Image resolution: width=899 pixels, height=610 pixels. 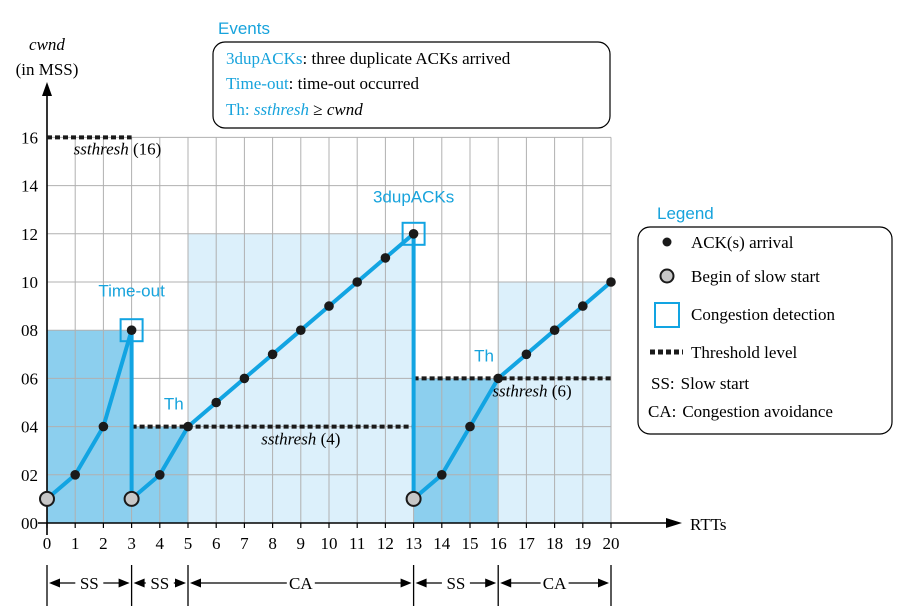 I want to click on legend-label-threshold: Threshold level, so click(x=744, y=352).